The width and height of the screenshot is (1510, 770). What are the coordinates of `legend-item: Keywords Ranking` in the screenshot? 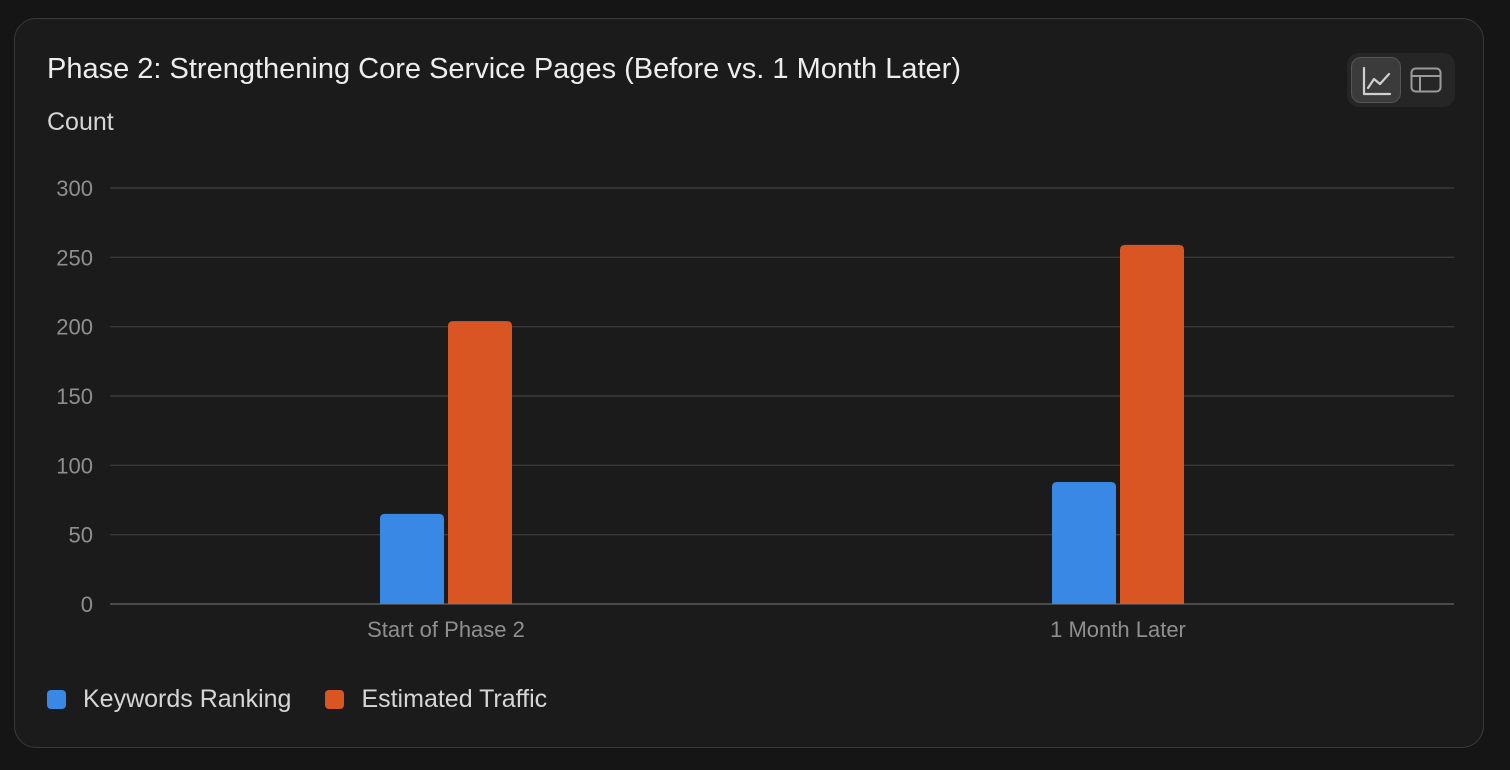 It's located at (169, 699).